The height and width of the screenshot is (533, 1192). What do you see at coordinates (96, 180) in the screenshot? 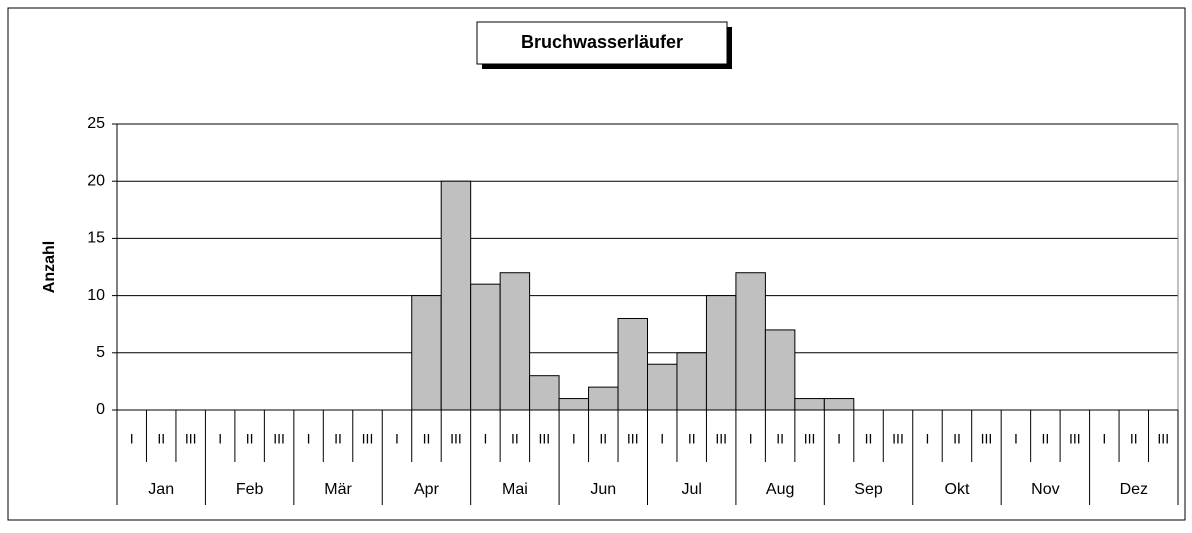
I see `y-tick-label: 20` at bounding box center [96, 180].